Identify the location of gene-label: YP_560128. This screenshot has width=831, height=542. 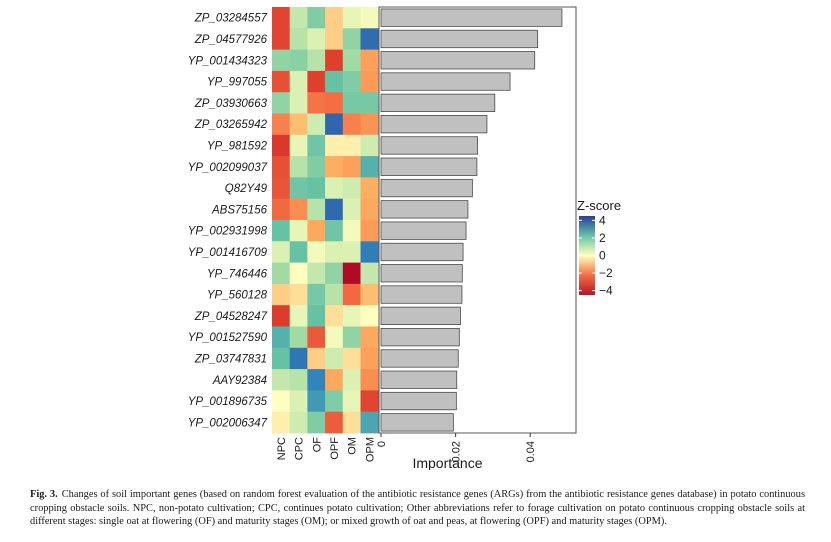
(237, 296).